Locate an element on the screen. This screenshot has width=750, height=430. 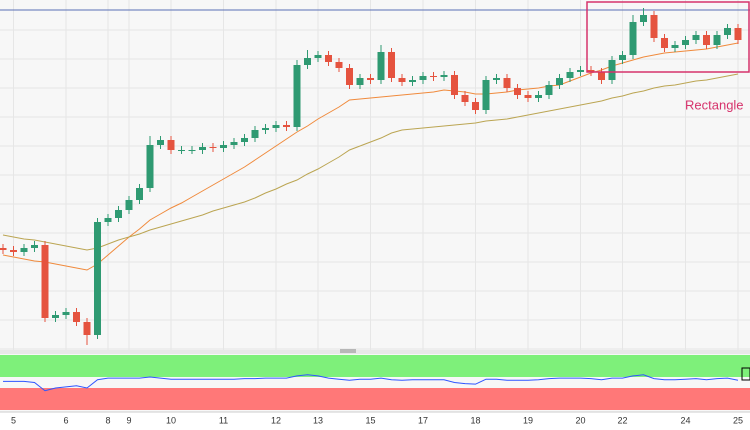
x-tick-label: 6 is located at coordinates (65, 420).